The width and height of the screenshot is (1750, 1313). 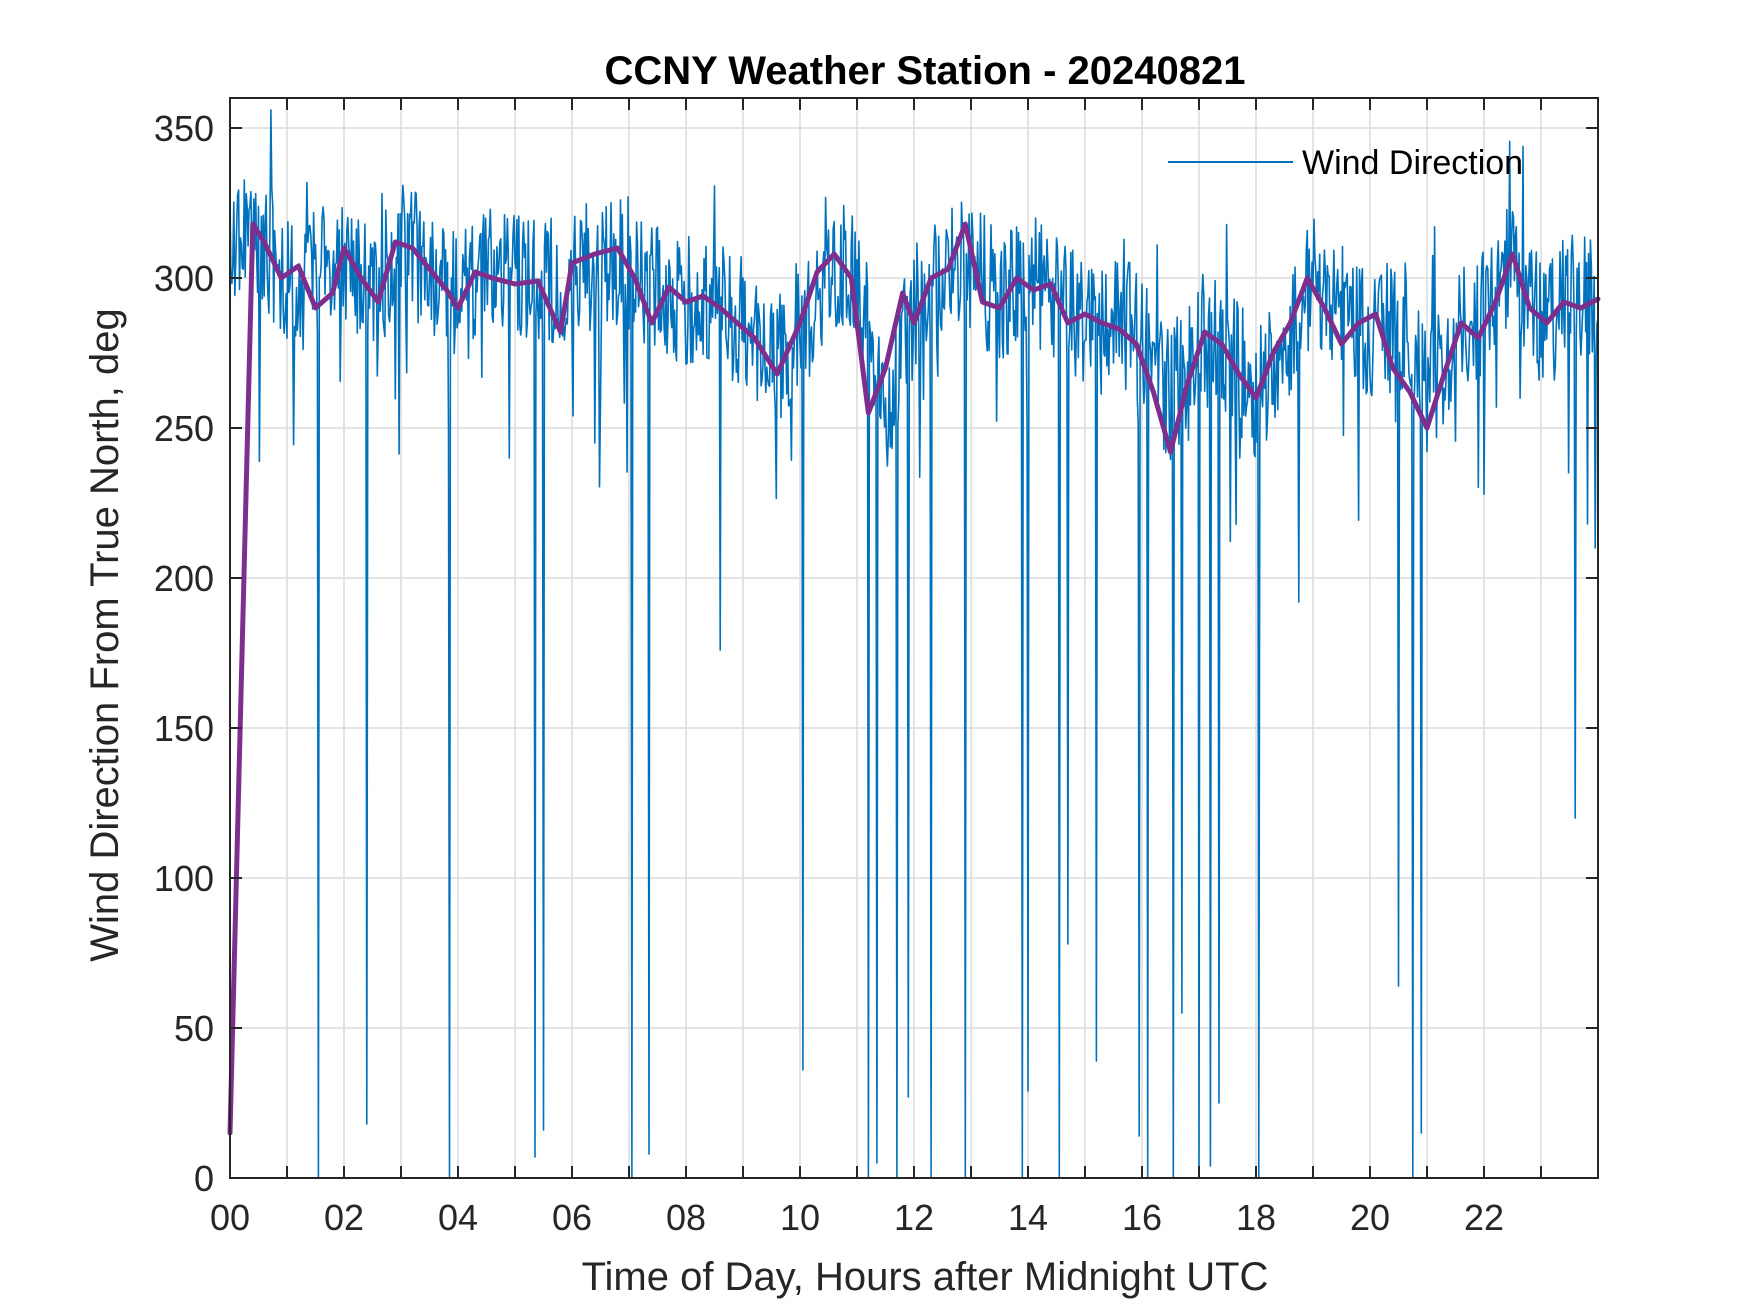 I want to click on y-tick-label: 0, so click(x=204, y=1178).